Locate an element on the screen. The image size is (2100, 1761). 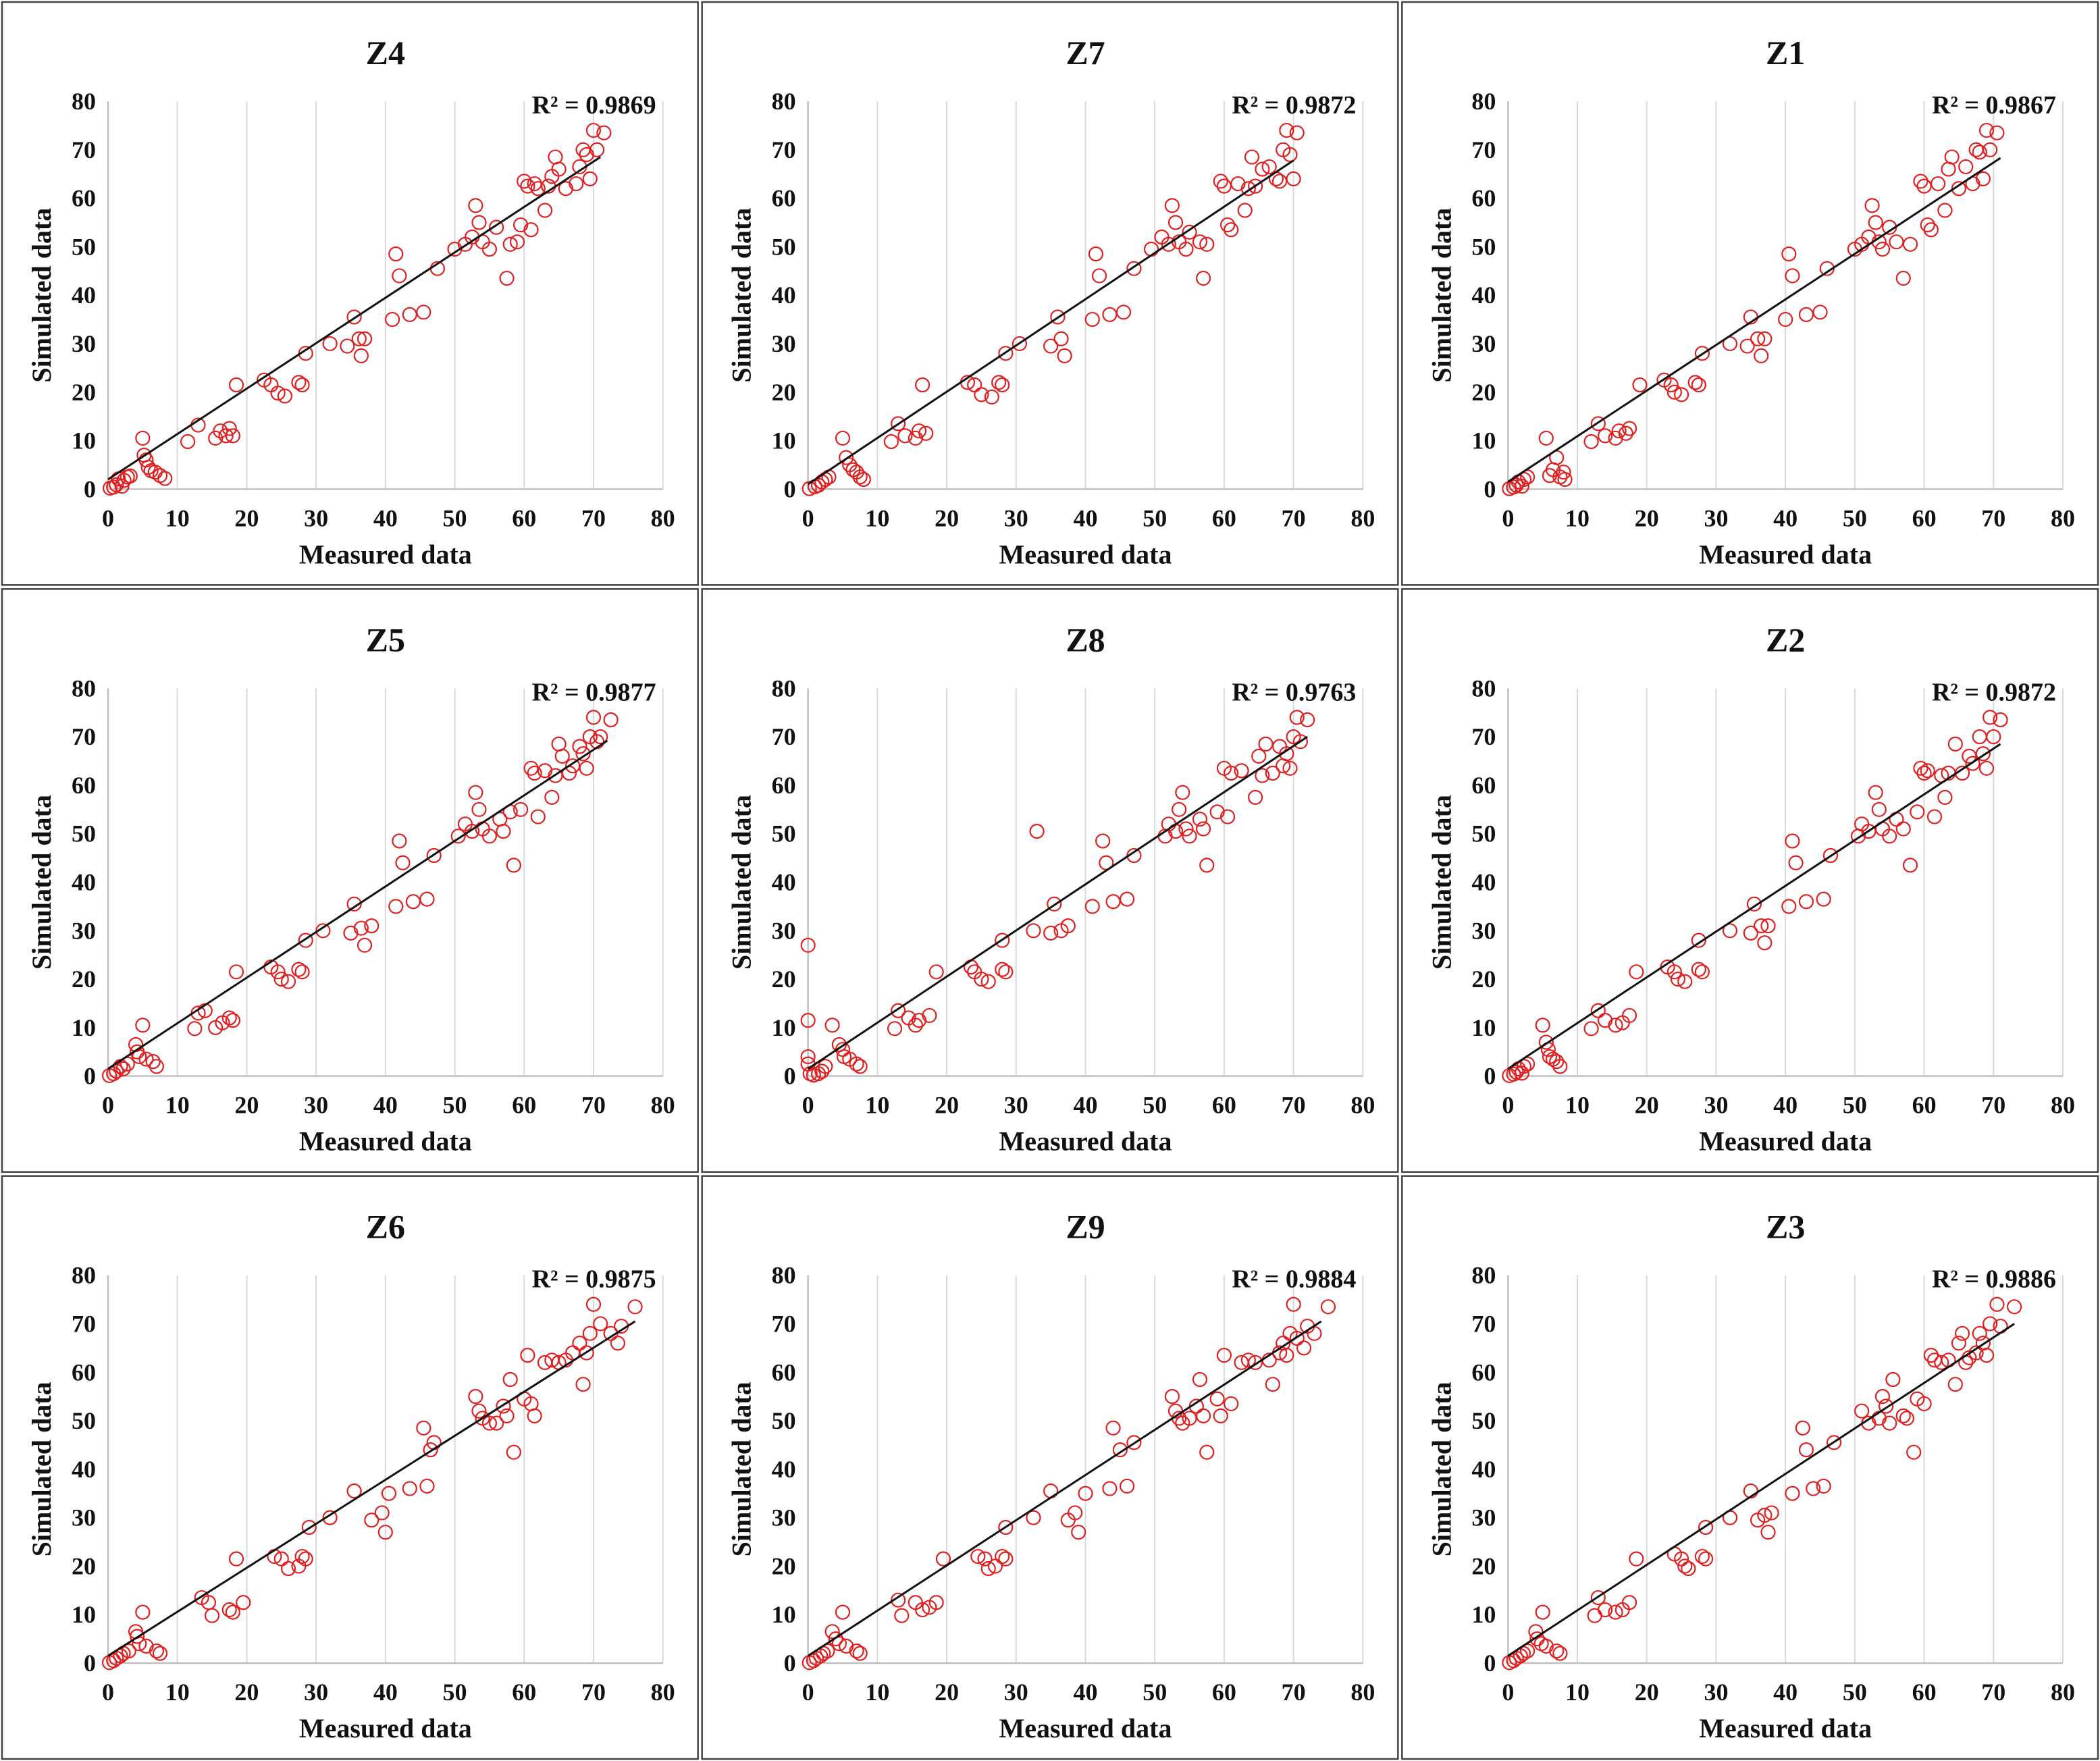
panel-border is located at coordinates (350, 880).